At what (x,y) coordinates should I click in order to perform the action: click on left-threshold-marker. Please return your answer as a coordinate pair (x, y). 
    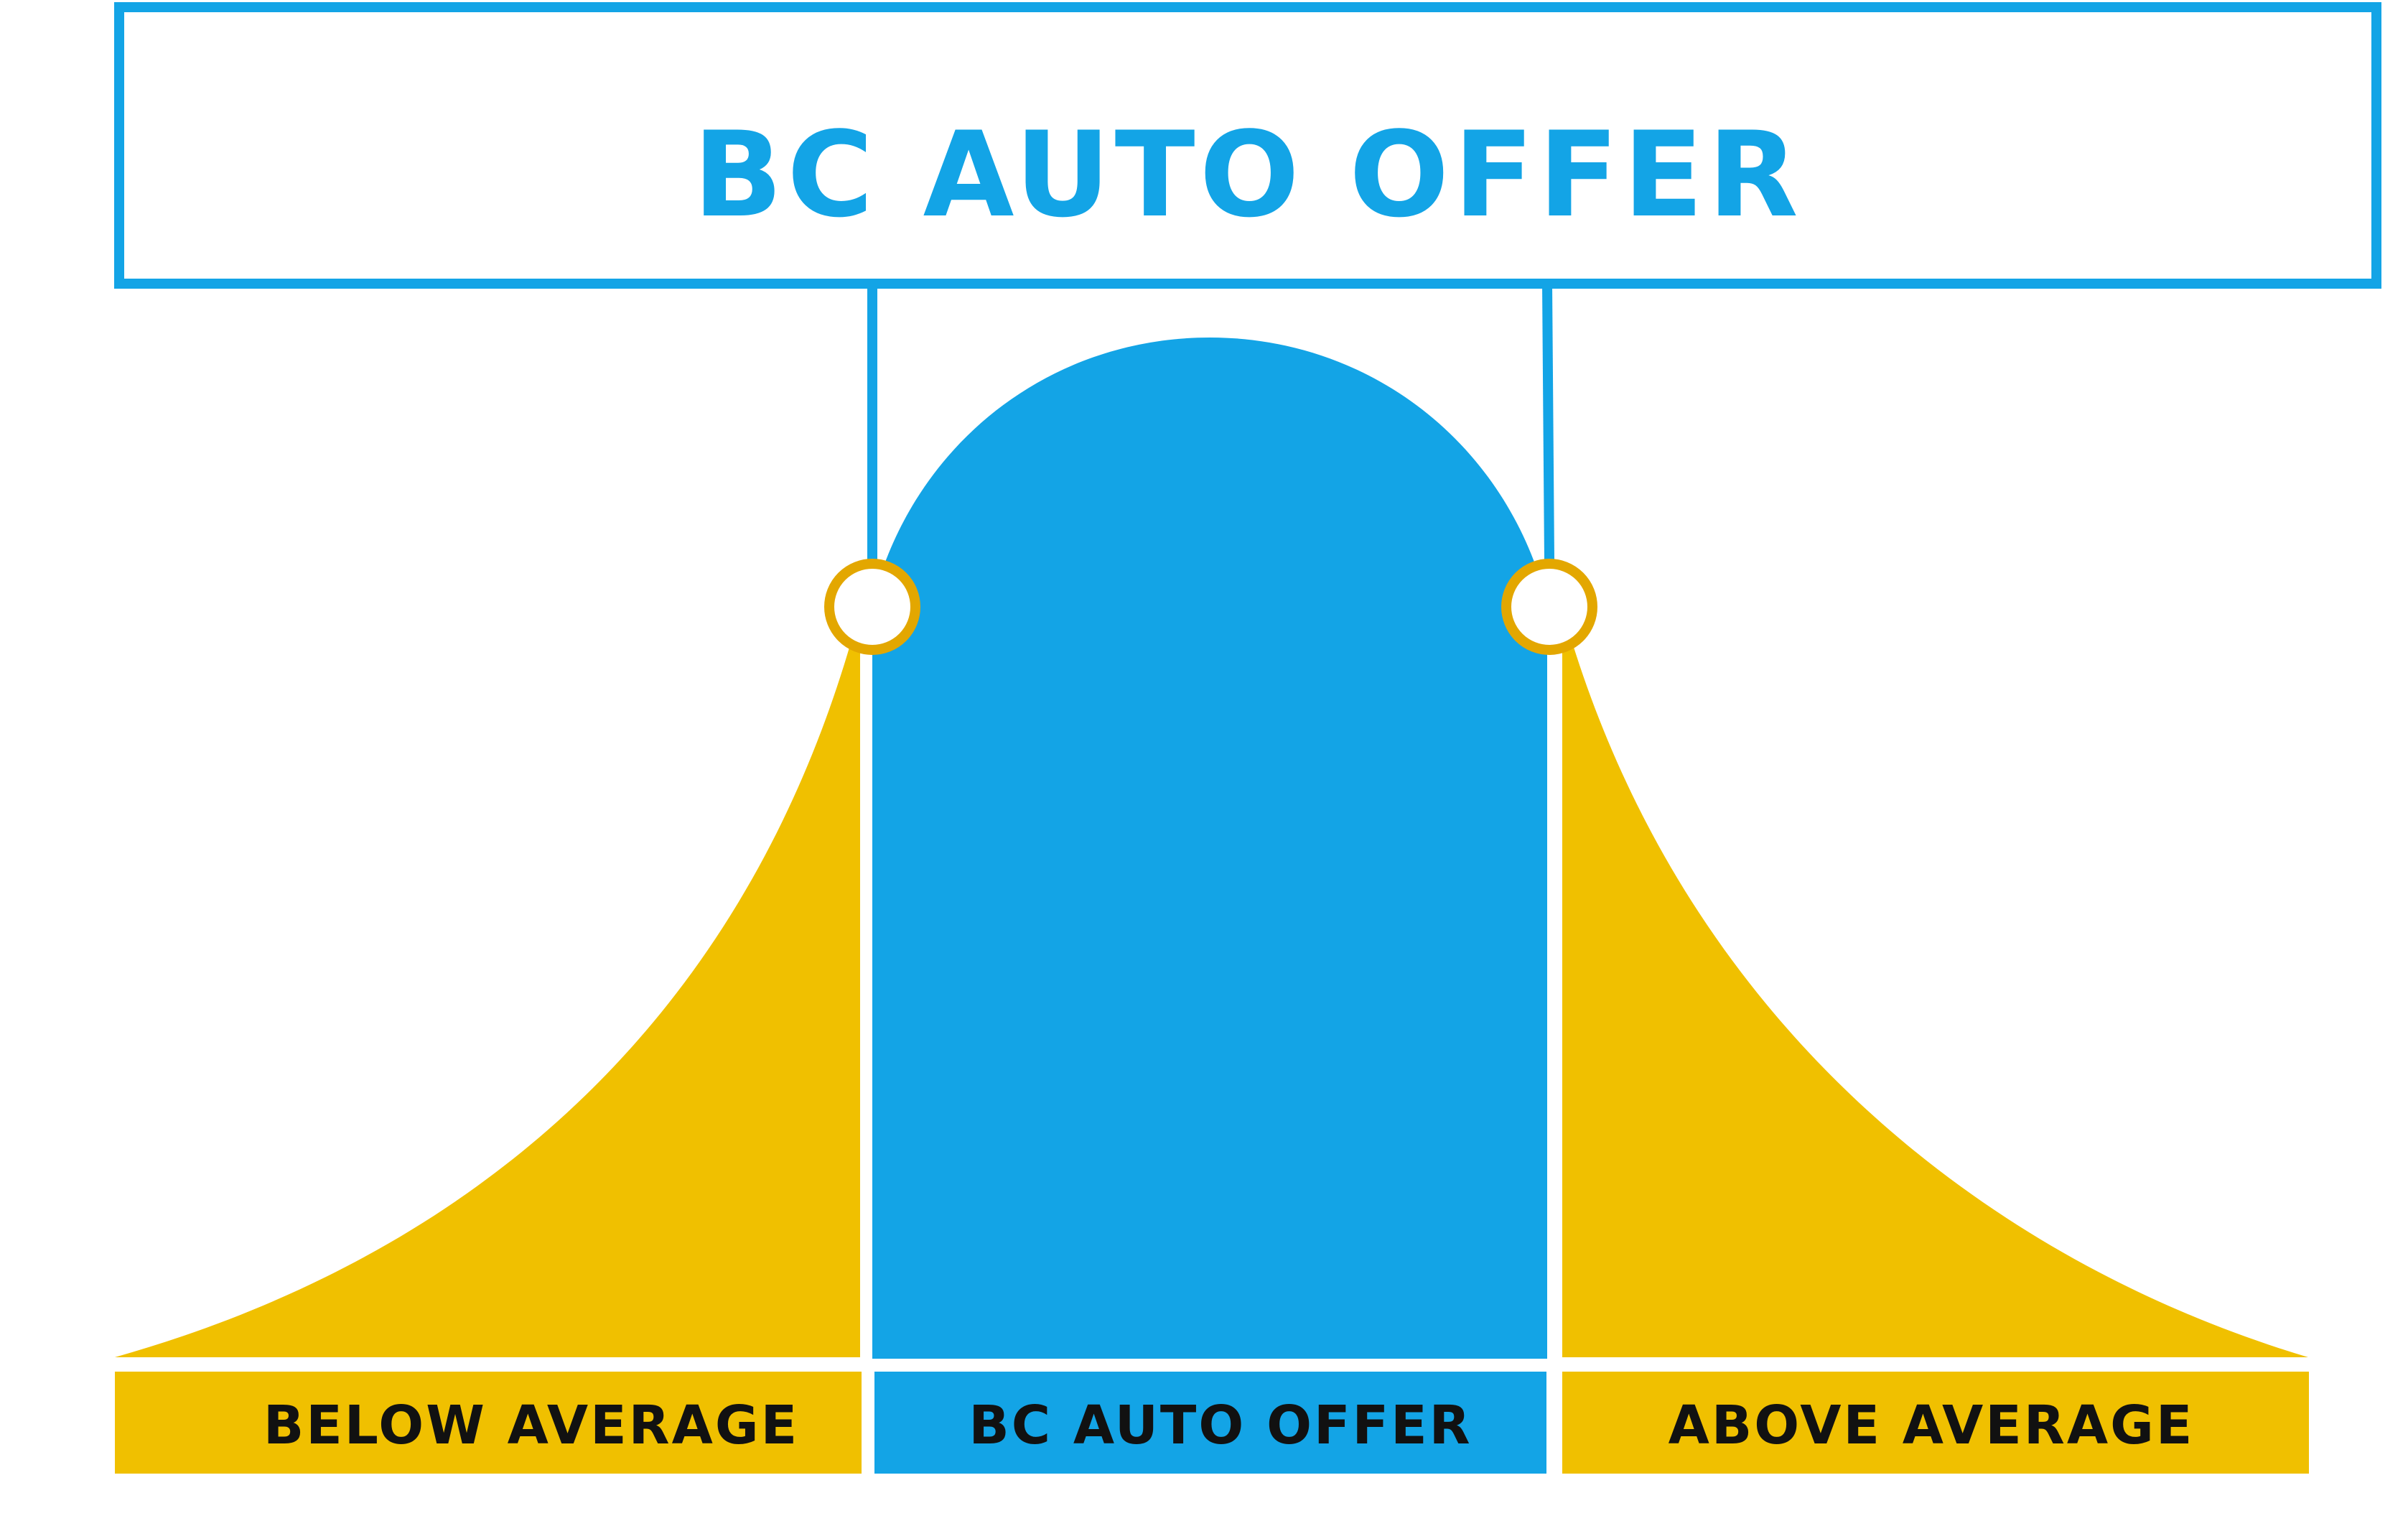
    Looking at the image, I should click on (872, 607).